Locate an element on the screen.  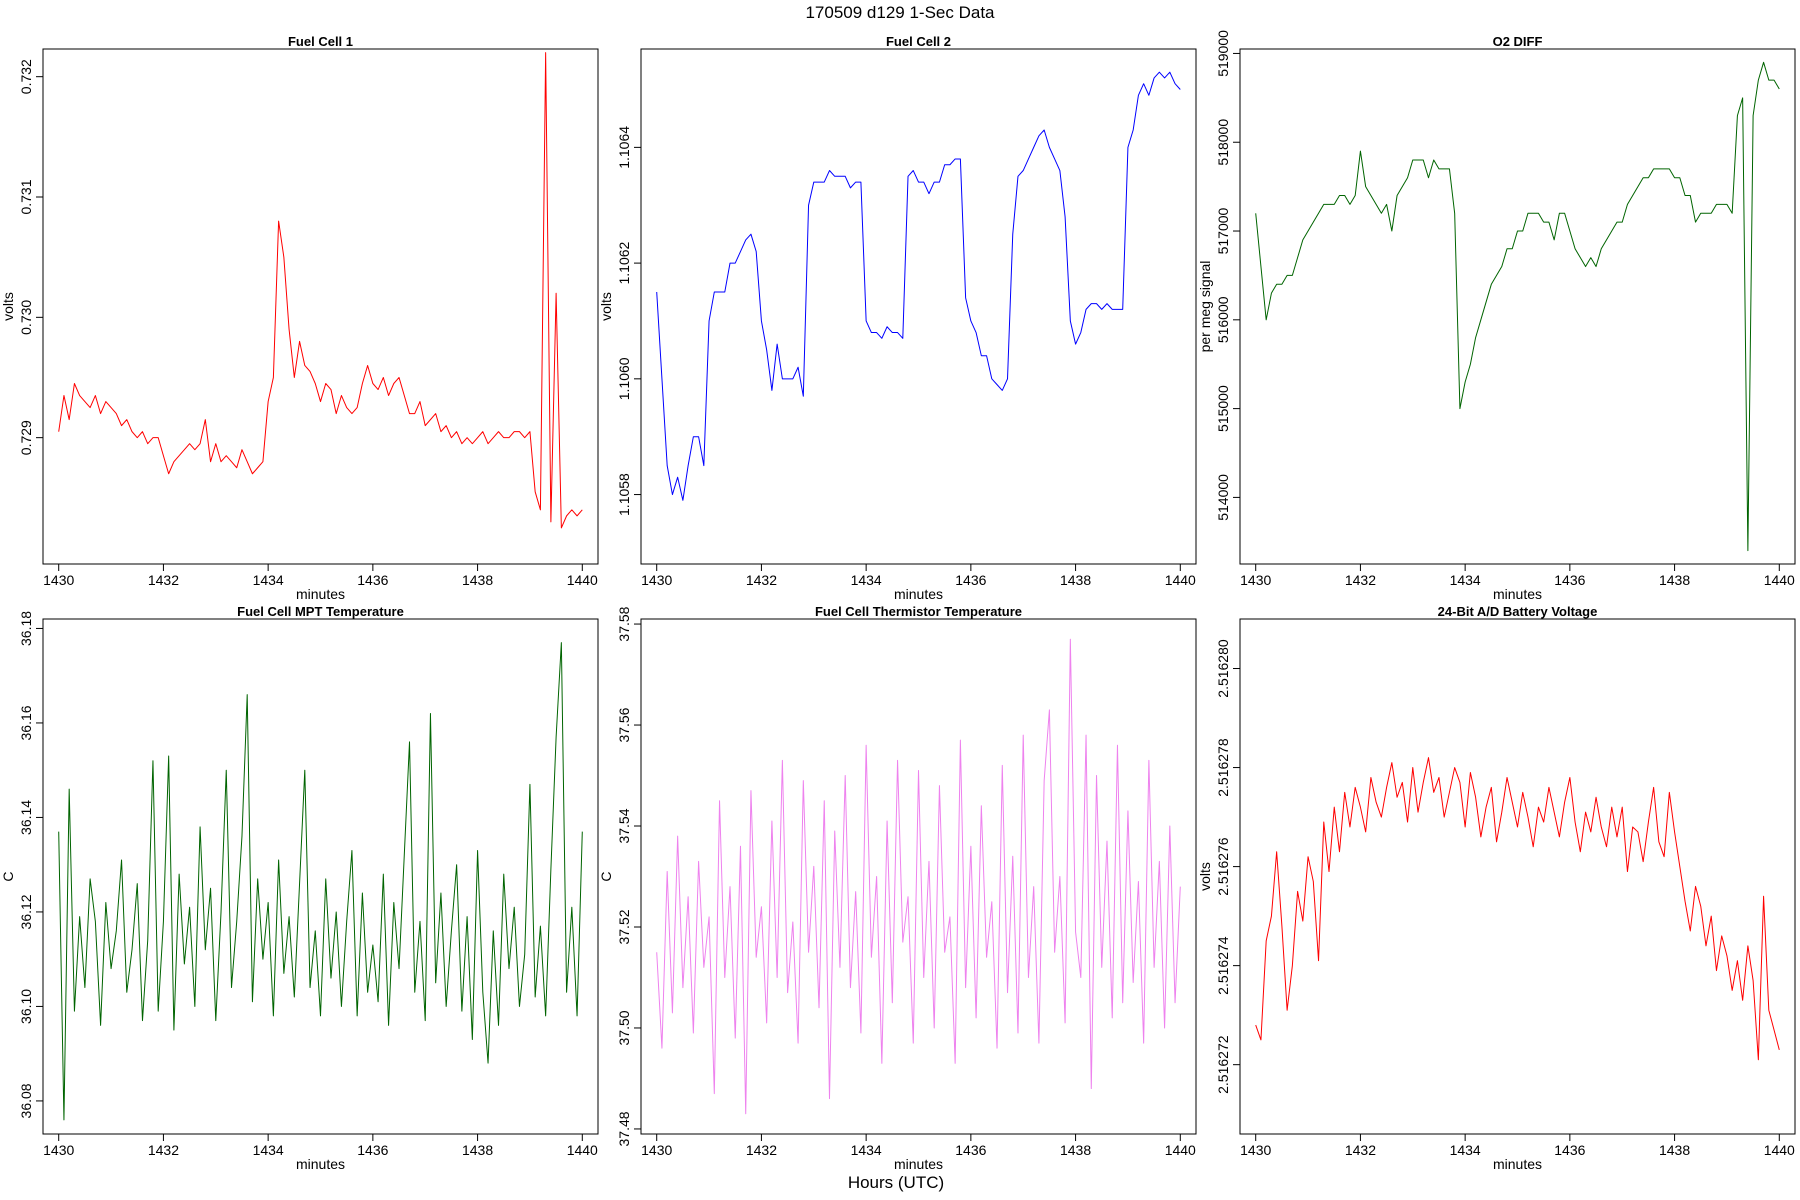
y-tick-label: 519000 is located at coordinates (1223, 53).